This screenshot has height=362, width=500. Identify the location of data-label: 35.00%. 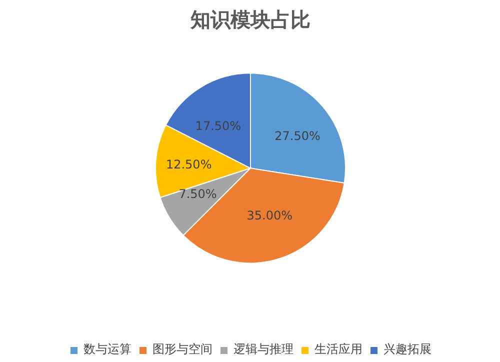
(269, 215).